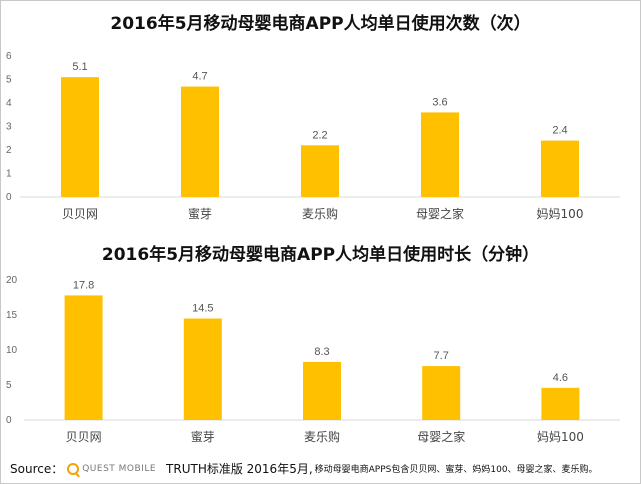 The width and height of the screenshot is (641, 484). What do you see at coordinates (9, 56) in the screenshot?
I see `y-tick-label: 6` at bounding box center [9, 56].